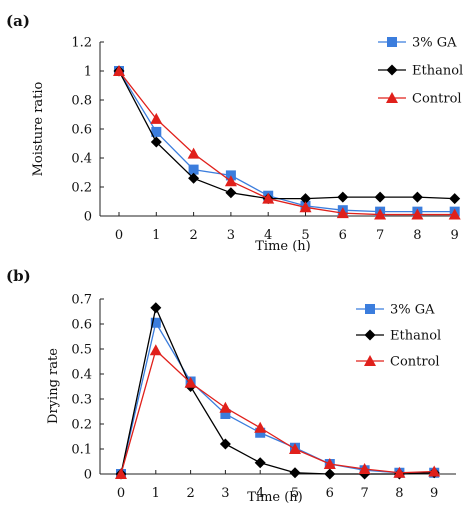  Describe the element at coordinates (88, 475) in the screenshot. I see `y-tick-label: 0` at that location.